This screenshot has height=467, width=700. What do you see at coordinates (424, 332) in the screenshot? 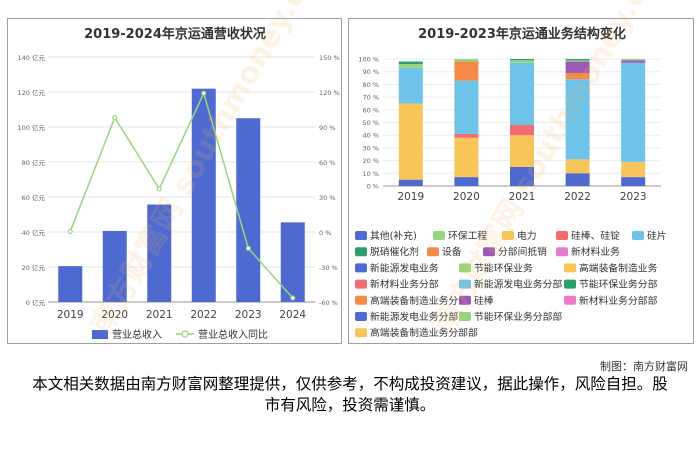
I see `legend-label: 高端装备制造业务分部部` at bounding box center [424, 332].